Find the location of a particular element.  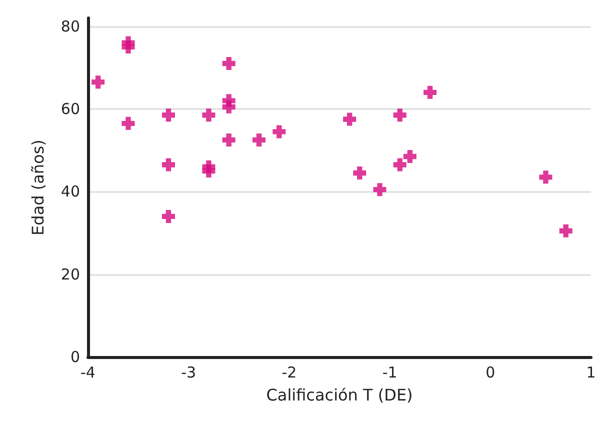

x-tick-label: -2 is located at coordinates (289, 373).